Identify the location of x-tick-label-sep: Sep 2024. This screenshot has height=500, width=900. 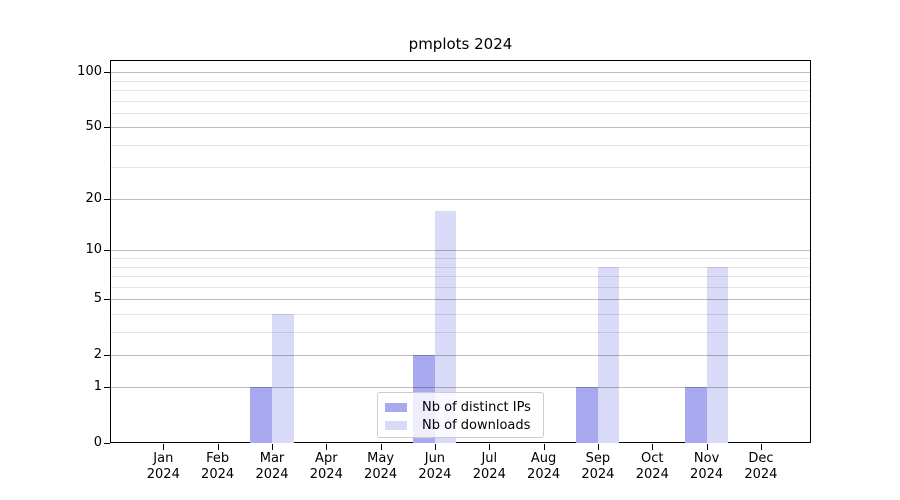
(598, 467).